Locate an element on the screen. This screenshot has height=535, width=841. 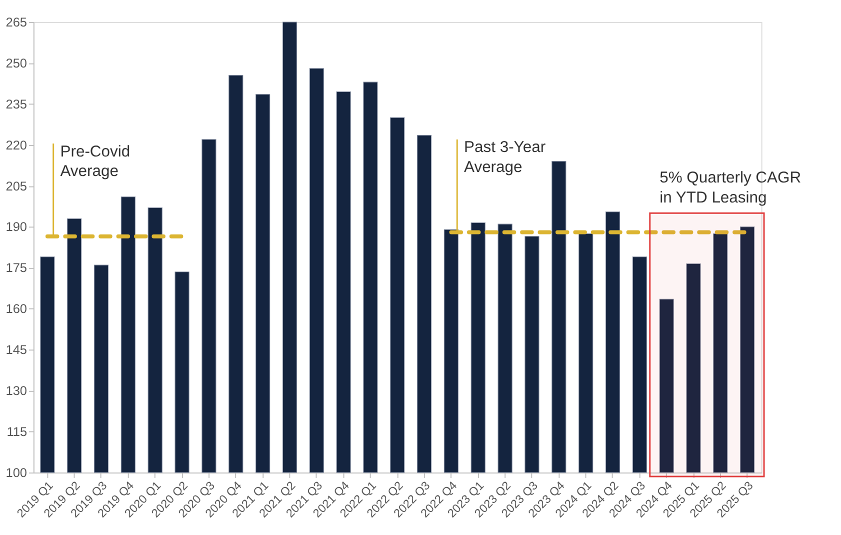
y-tick-label: 235 is located at coordinates (17, 104).